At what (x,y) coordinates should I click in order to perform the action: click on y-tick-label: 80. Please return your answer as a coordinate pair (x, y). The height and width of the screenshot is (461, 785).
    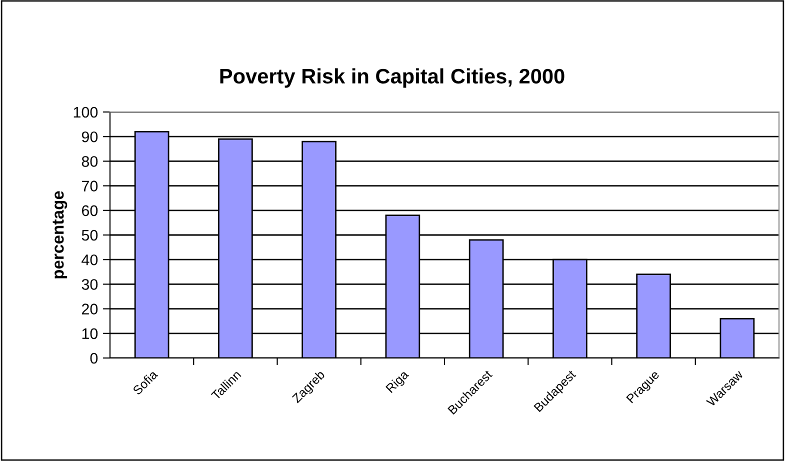
    Looking at the image, I should click on (90, 161).